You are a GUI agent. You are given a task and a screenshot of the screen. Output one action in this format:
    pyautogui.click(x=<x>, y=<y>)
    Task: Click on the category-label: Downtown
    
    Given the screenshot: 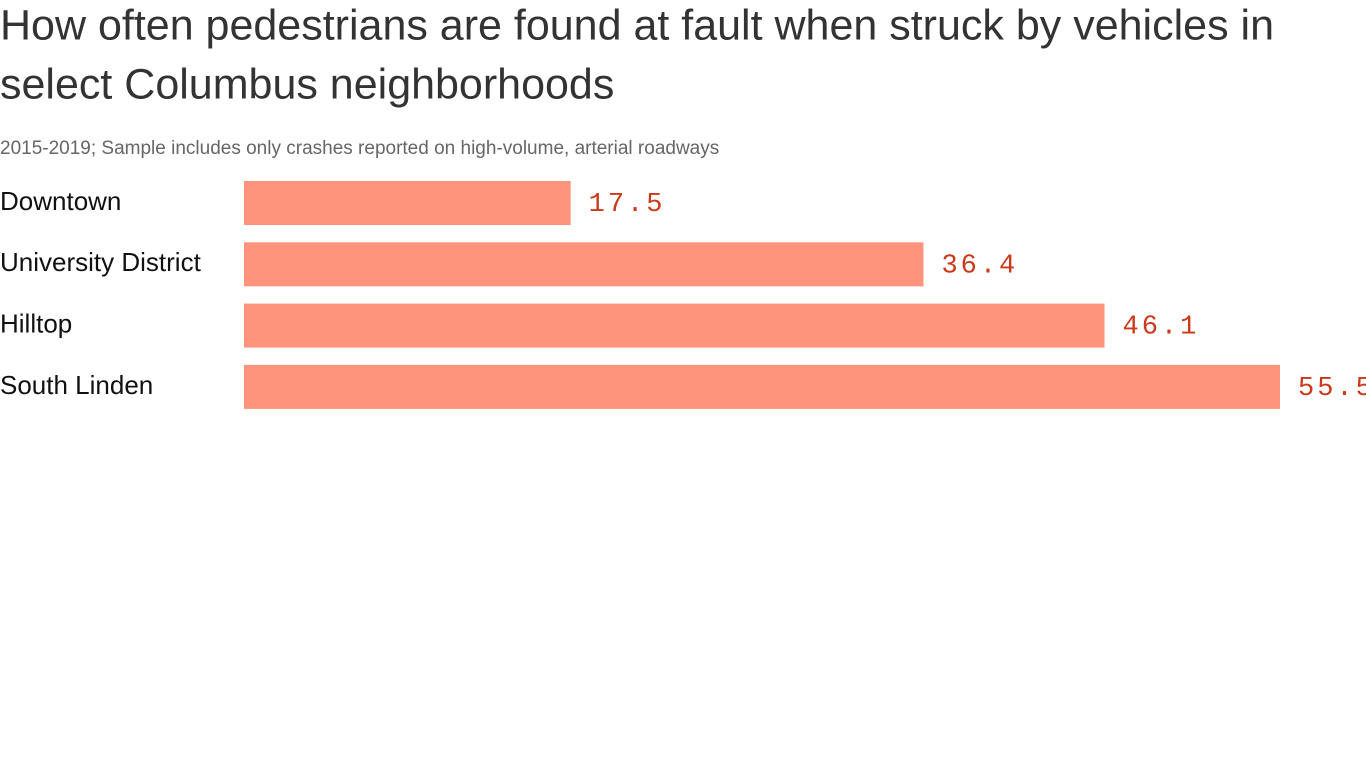 What is the action you would take?
    pyautogui.click(x=60, y=201)
    